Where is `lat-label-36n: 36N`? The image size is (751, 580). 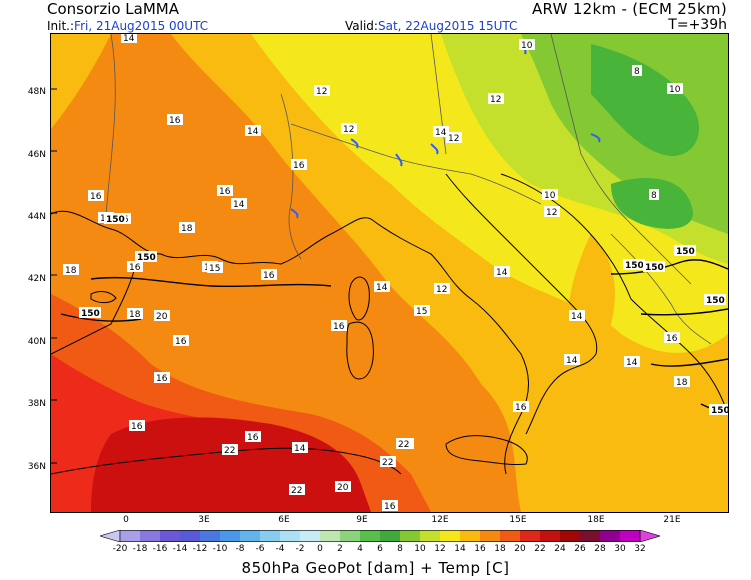
lat-label-36n: 36N is located at coordinates (36, 467).